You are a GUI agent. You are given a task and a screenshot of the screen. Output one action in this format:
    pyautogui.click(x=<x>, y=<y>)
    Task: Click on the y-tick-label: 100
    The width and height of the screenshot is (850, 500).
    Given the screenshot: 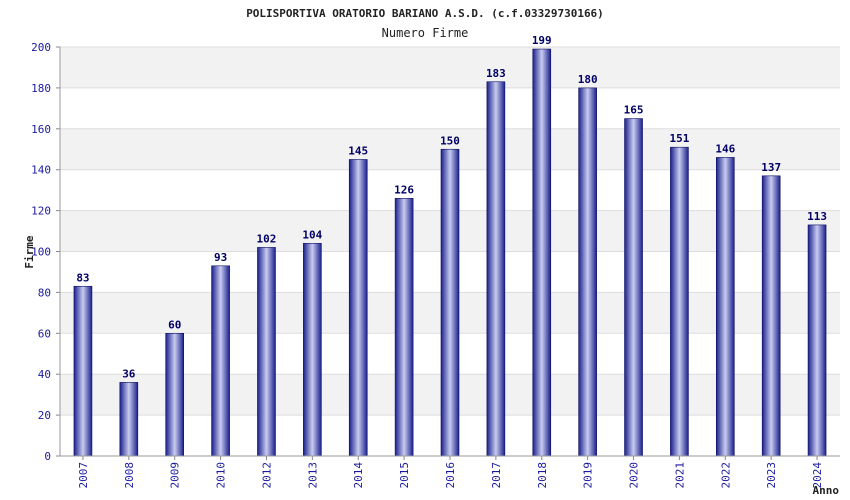 What is the action you would take?
    pyautogui.click(x=41, y=252)
    